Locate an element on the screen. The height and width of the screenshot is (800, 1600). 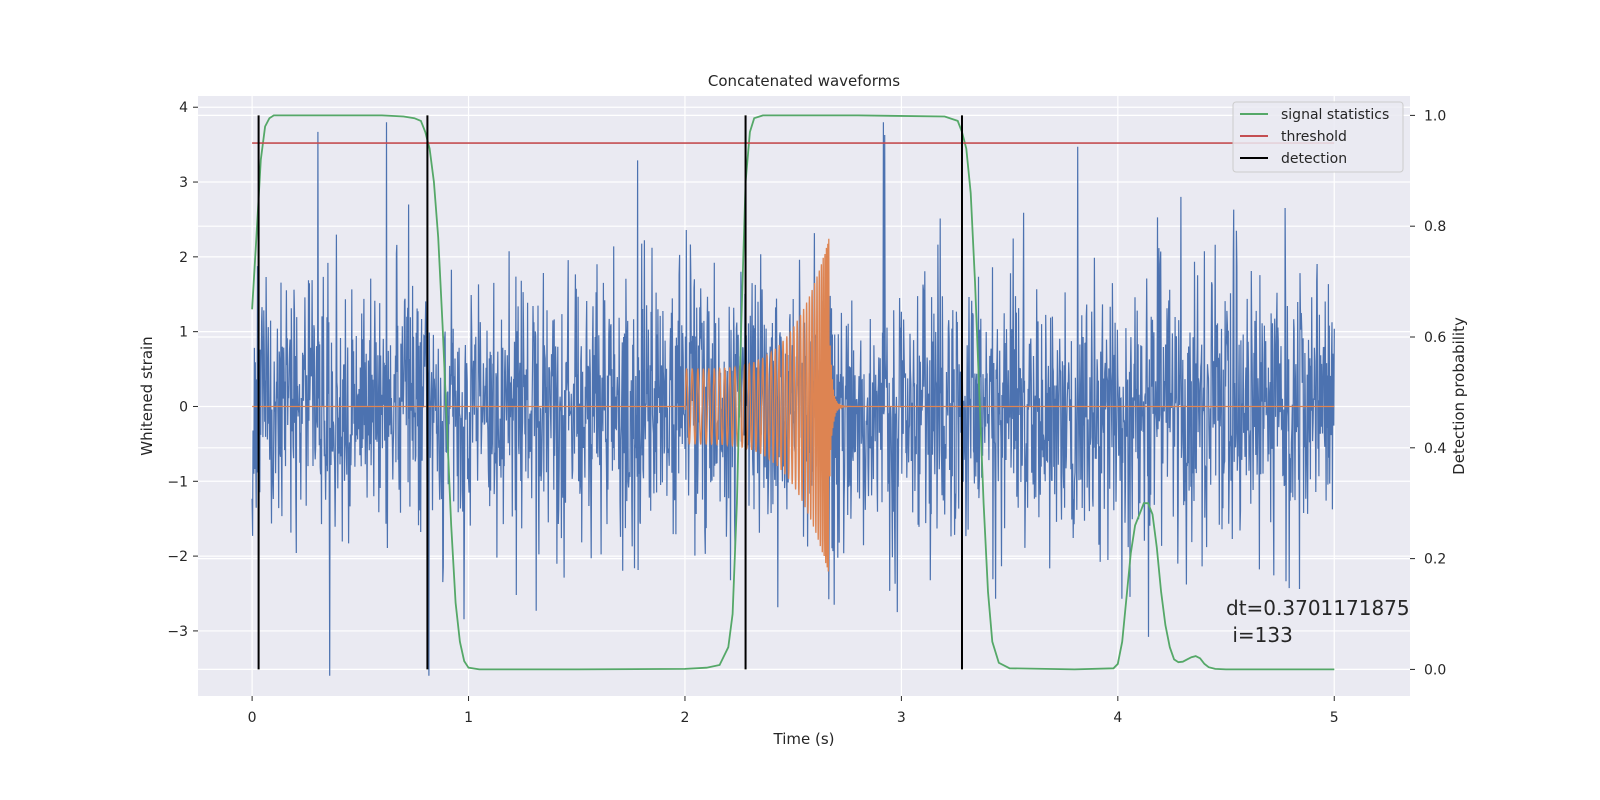
annotation-line-1: dt=0.3701171875 is located at coordinates (1318, 608).